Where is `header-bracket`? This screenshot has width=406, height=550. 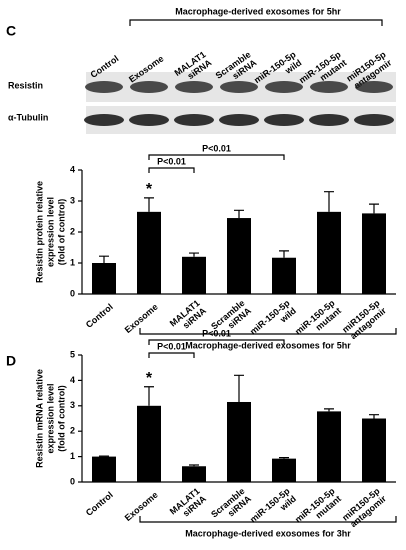 header-bracket is located at coordinates (256, 22).